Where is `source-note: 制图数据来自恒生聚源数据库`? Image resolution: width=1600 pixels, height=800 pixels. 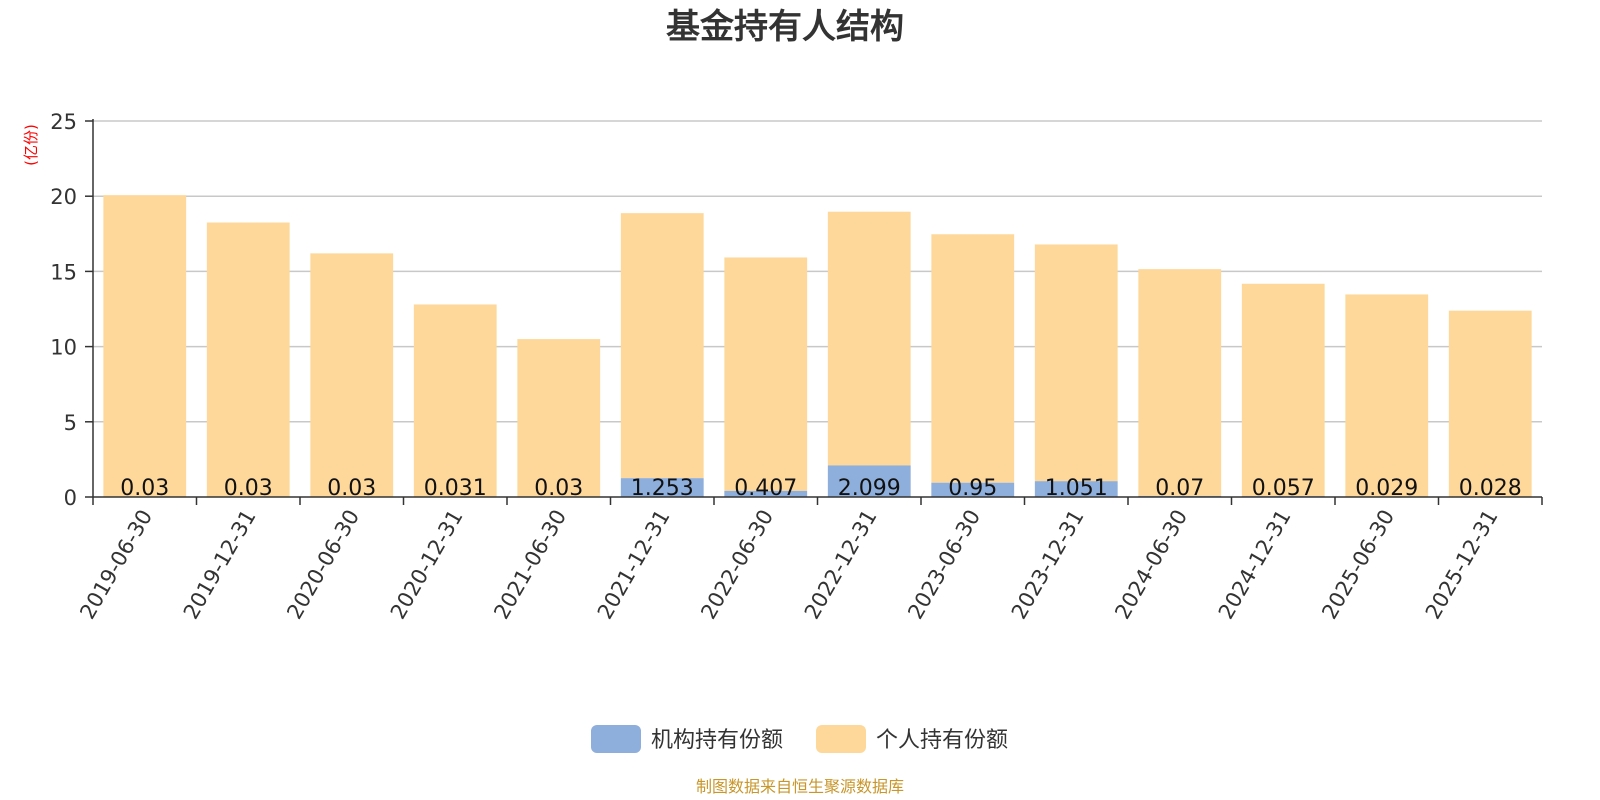
source-note: 制图数据来自恒生聚源数据库 is located at coordinates (800, 786).